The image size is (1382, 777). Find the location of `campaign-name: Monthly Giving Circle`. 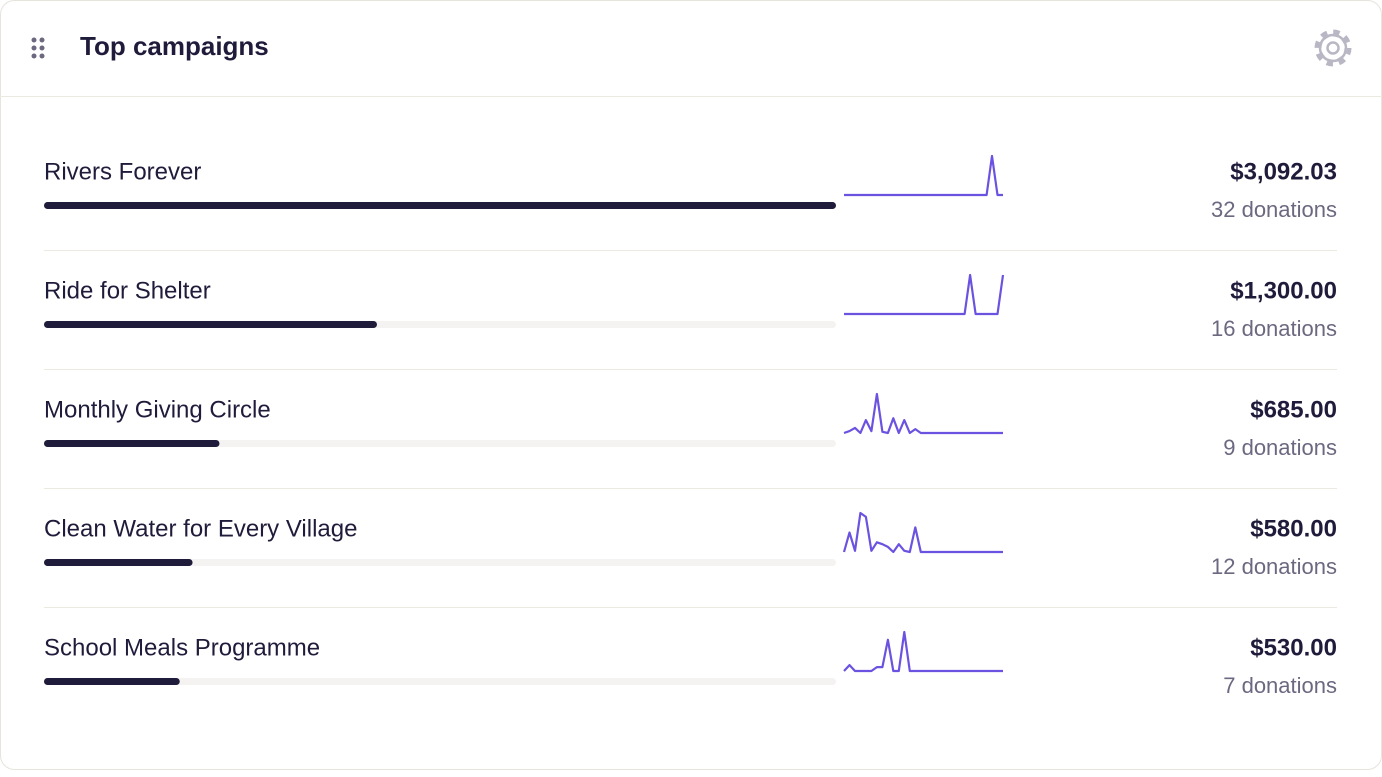

campaign-name: Monthly Giving Circle is located at coordinates (157, 409).